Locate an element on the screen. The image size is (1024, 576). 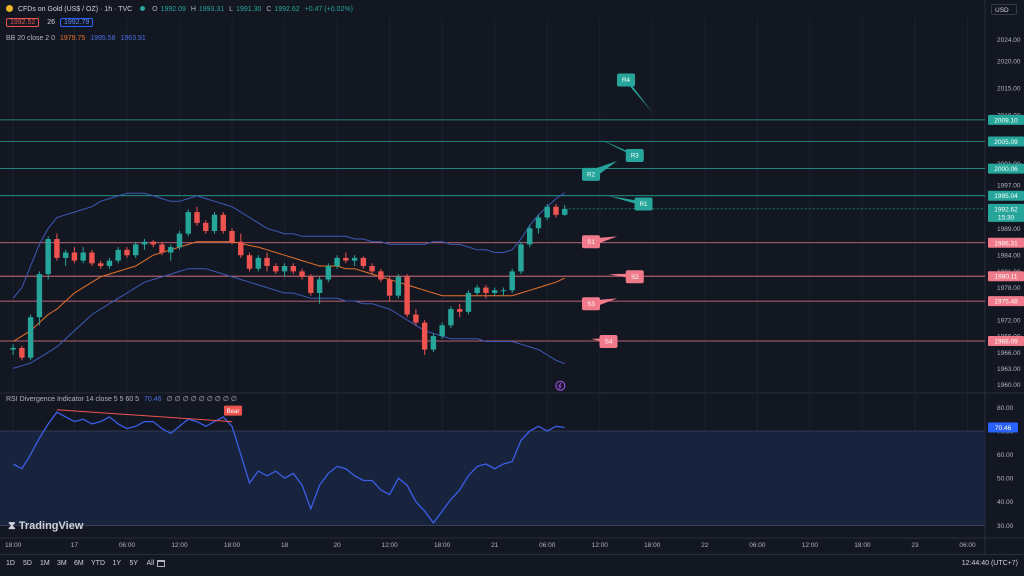
bb-lower-line is located at coordinates (288, 318).